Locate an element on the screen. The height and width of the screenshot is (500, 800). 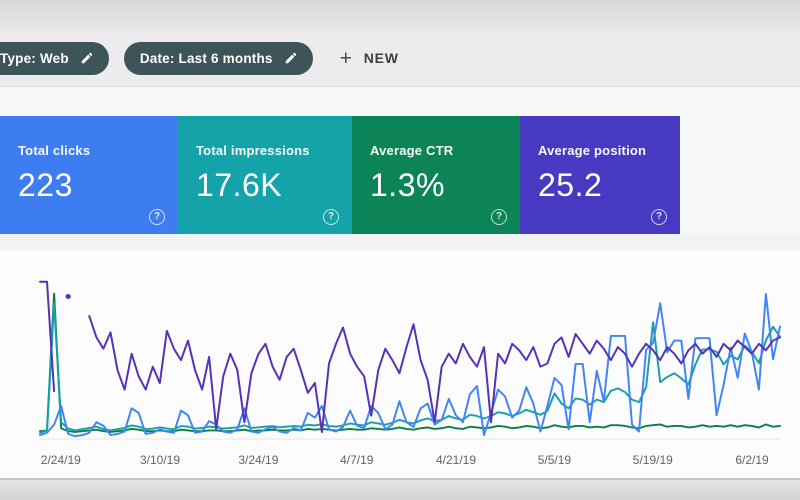
x-axis-tick: 6/2/19 is located at coordinates (752, 460).